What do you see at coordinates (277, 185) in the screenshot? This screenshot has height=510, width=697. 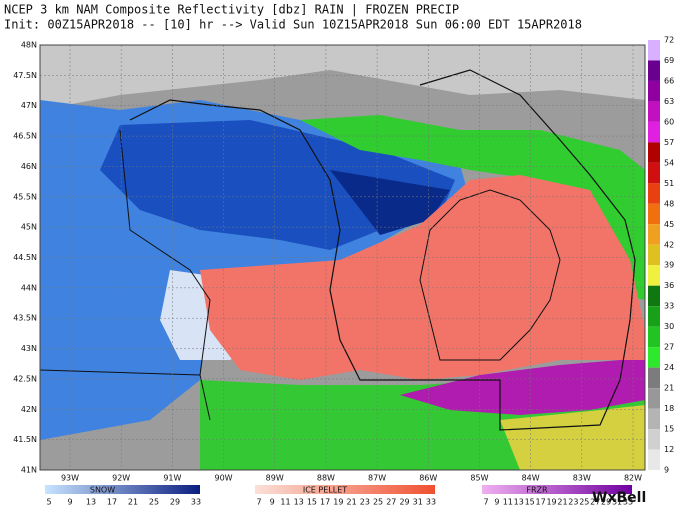 I see `snow-mid` at bounding box center [277, 185].